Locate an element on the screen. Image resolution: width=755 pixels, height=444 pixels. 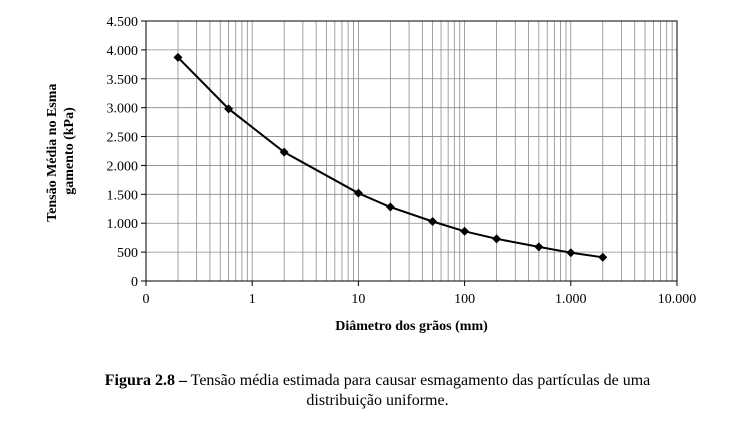
y-tick-label: 500 is located at coordinates (127, 253).